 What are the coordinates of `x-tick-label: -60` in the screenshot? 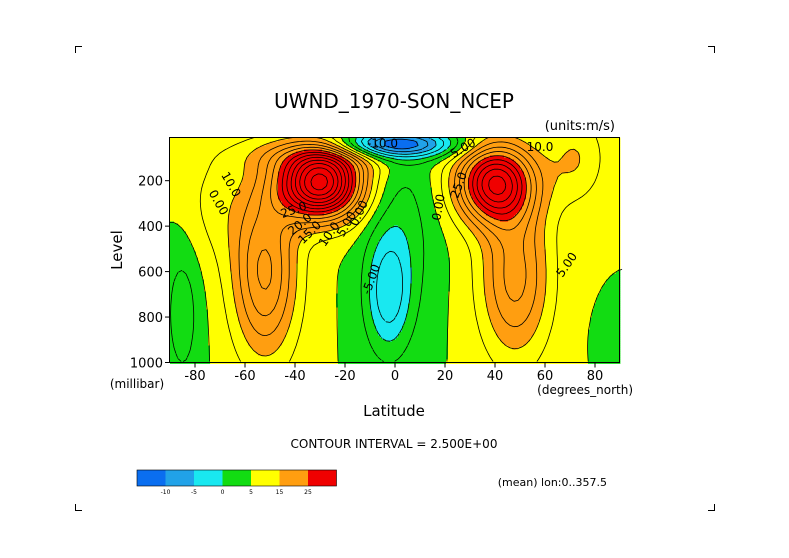 It's located at (244, 376).